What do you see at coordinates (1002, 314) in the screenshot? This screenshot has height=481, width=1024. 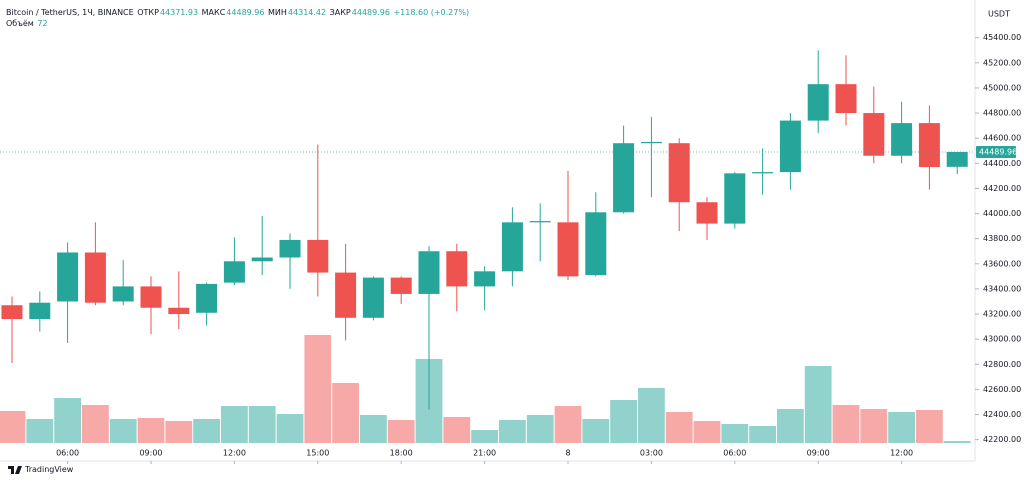 I see `y-tick-label: 43200.00` at bounding box center [1002, 314].